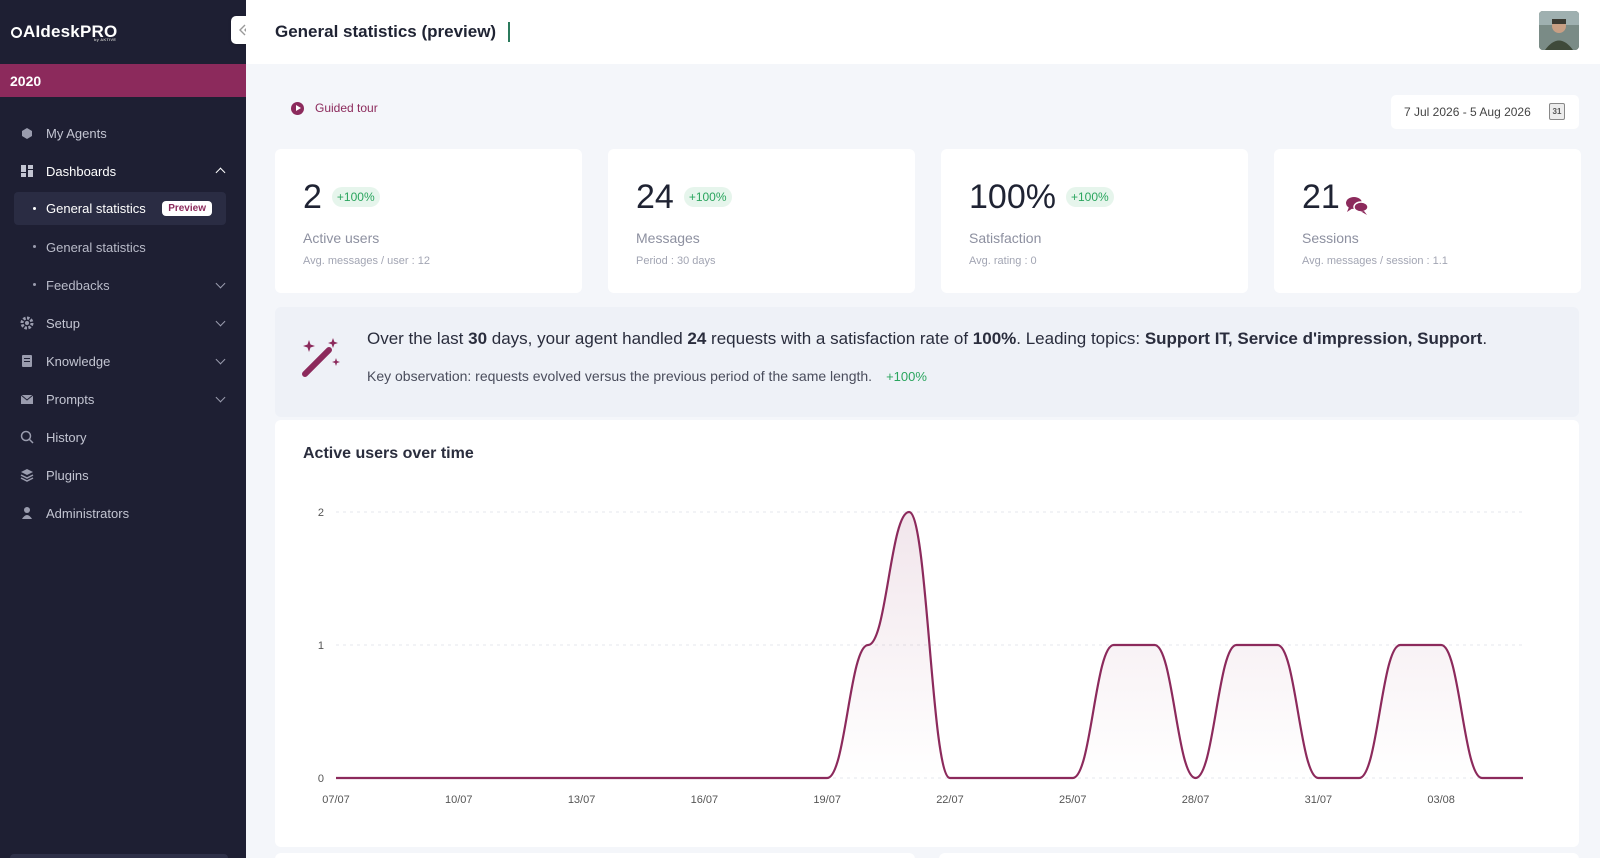 The width and height of the screenshot is (1600, 858). Describe the element at coordinates (1073, 800) in the screenshot. I see `x-tick-label: 25/07` at that location.